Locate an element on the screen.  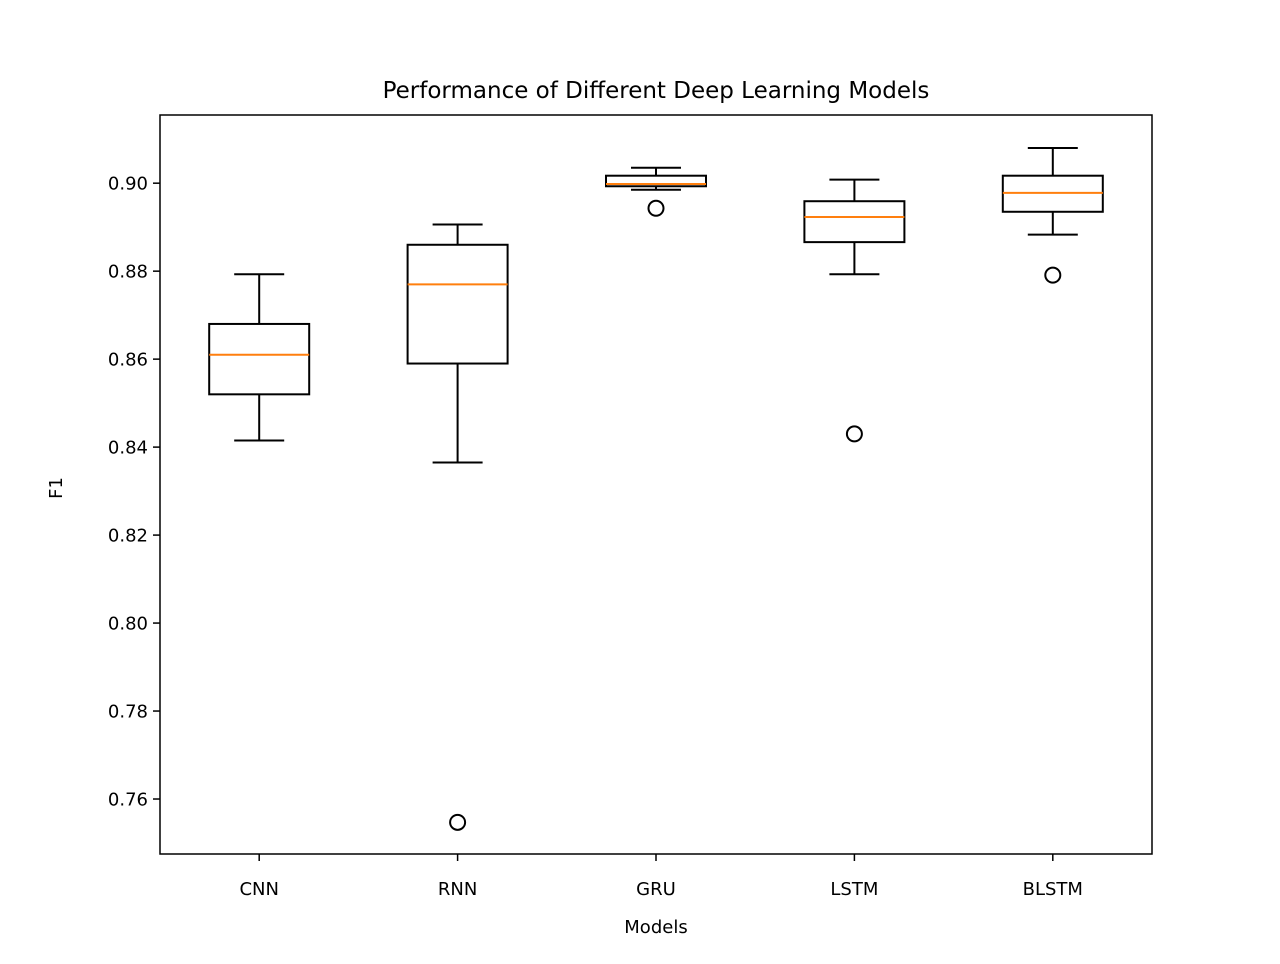
x-tick-label: GRU is located at coordinates (656, 889).